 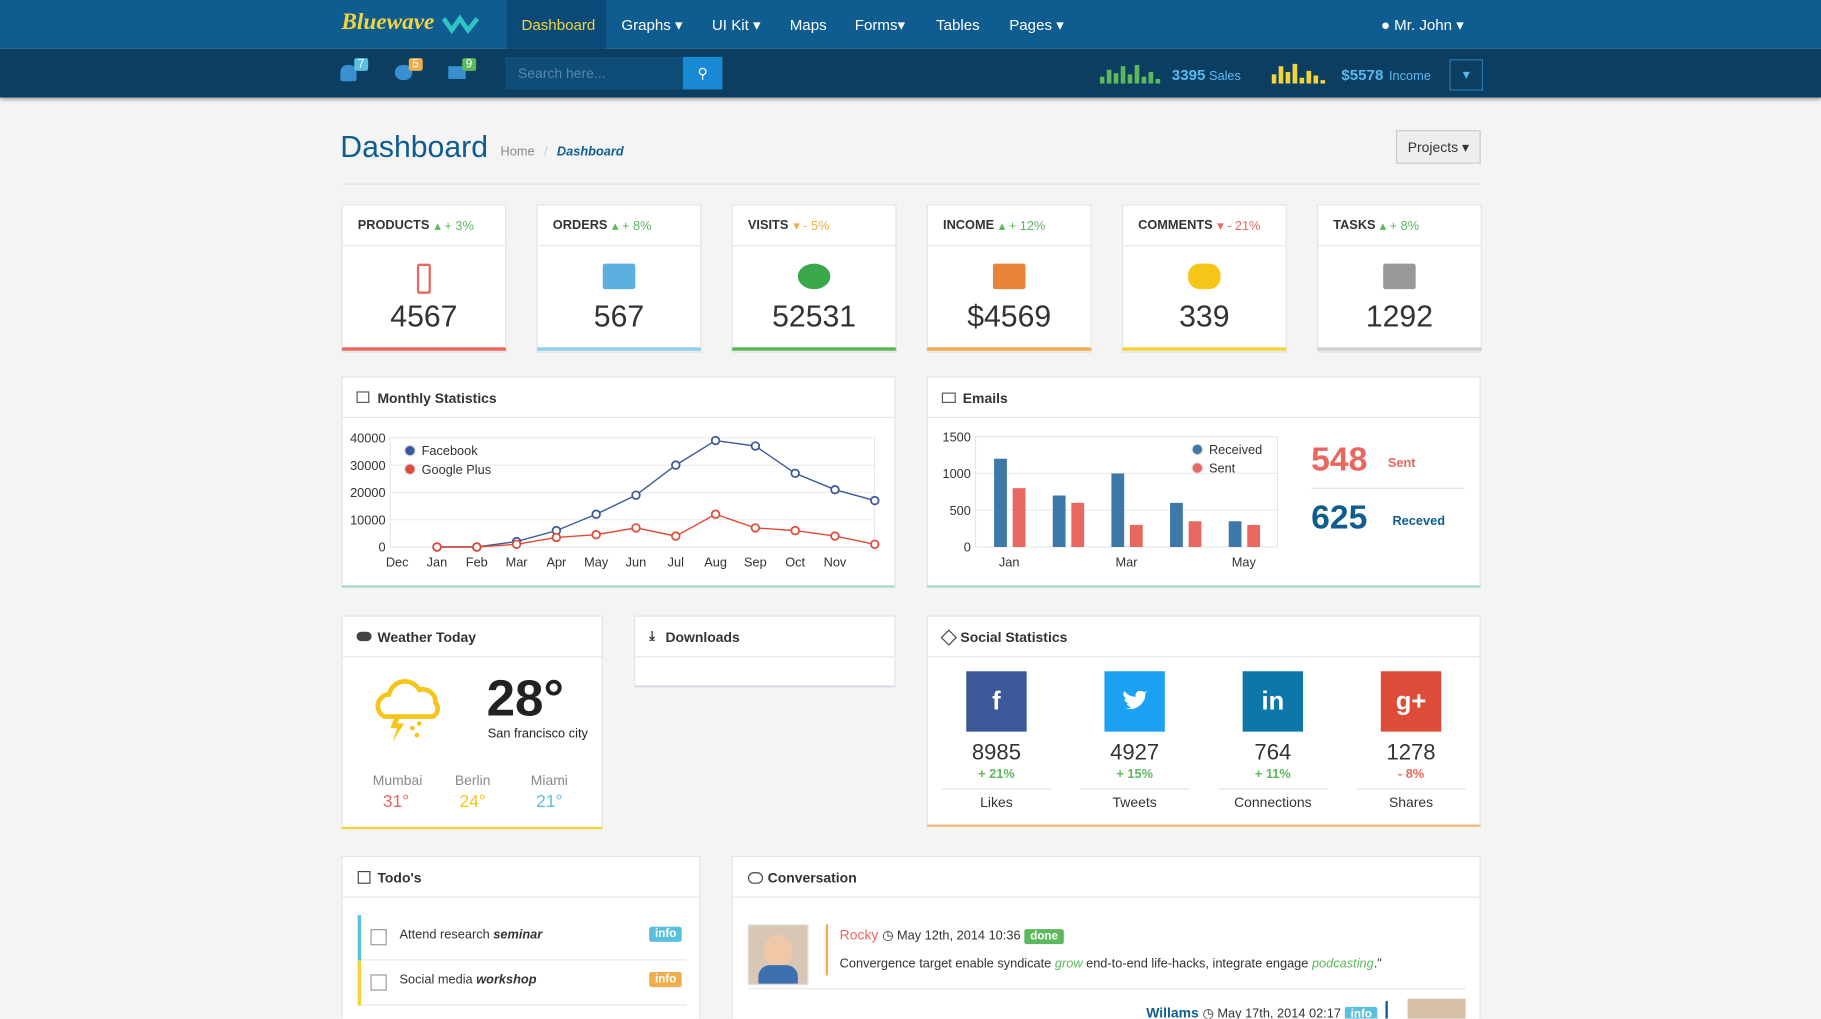 I want to click on nav-text: Forms, so click(x=876, y=25).